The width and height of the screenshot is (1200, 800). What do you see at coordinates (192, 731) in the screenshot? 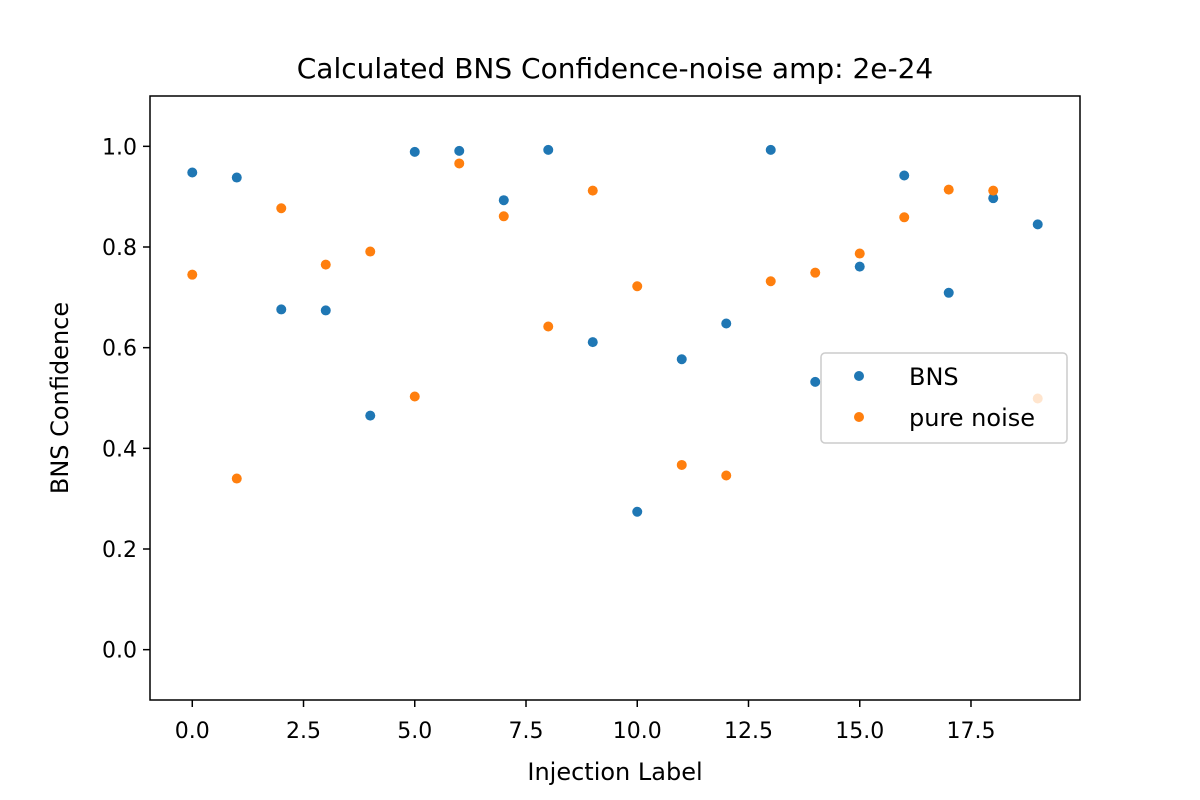
I see `x-tick-label: 0.0` at bounding box center [192, 731].